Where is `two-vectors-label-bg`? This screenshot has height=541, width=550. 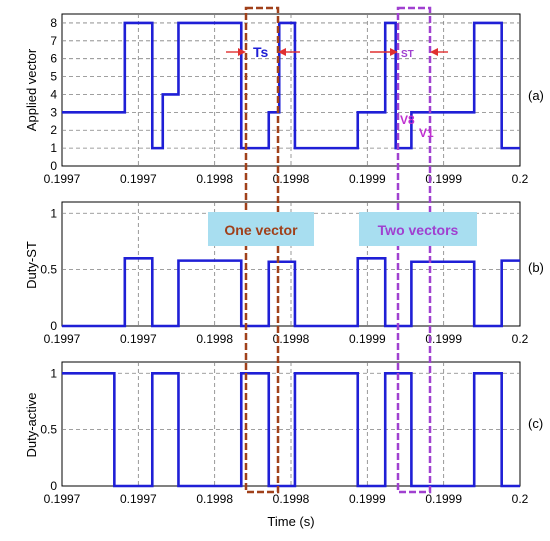 two-vectors-label-bg is located at coordinates (418, 229).